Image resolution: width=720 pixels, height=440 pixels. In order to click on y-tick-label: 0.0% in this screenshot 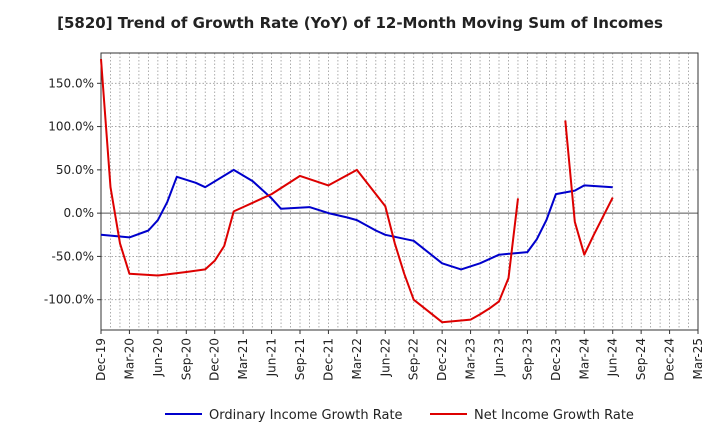, I will do `click(79, 213)`.